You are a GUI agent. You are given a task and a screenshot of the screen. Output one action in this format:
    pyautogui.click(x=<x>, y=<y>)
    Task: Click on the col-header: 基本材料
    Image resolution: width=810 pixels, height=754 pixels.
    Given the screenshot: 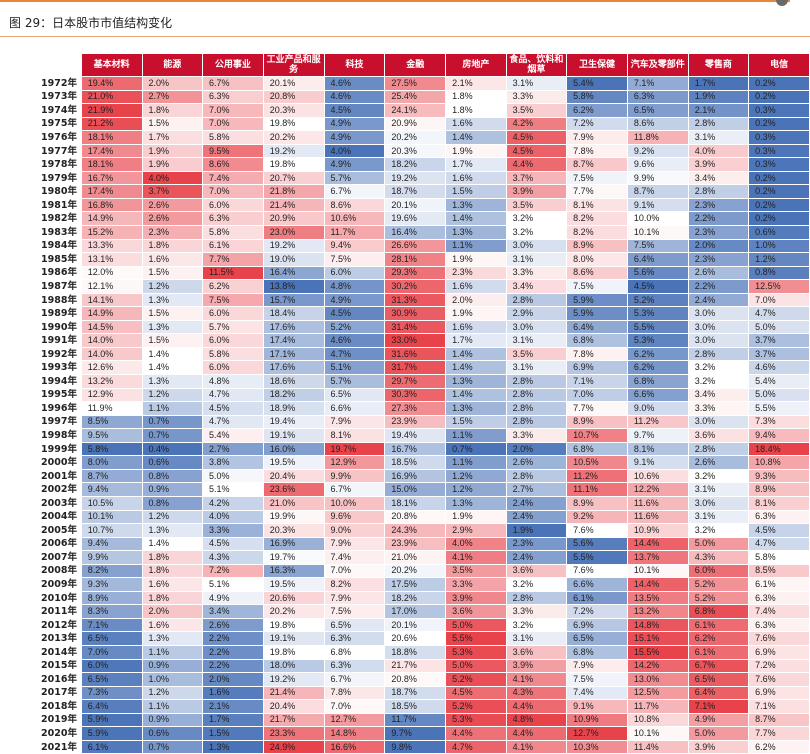 What is the action you would take?
    pyautogui.click(x=111, y=65)
    